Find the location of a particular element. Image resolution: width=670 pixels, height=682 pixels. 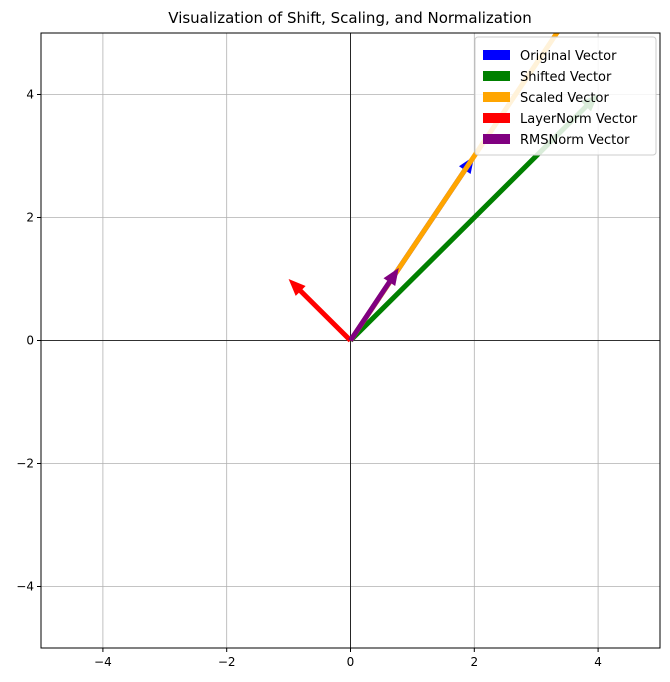

legend-label: Scaled Vector is located at coordinates (564, 98).